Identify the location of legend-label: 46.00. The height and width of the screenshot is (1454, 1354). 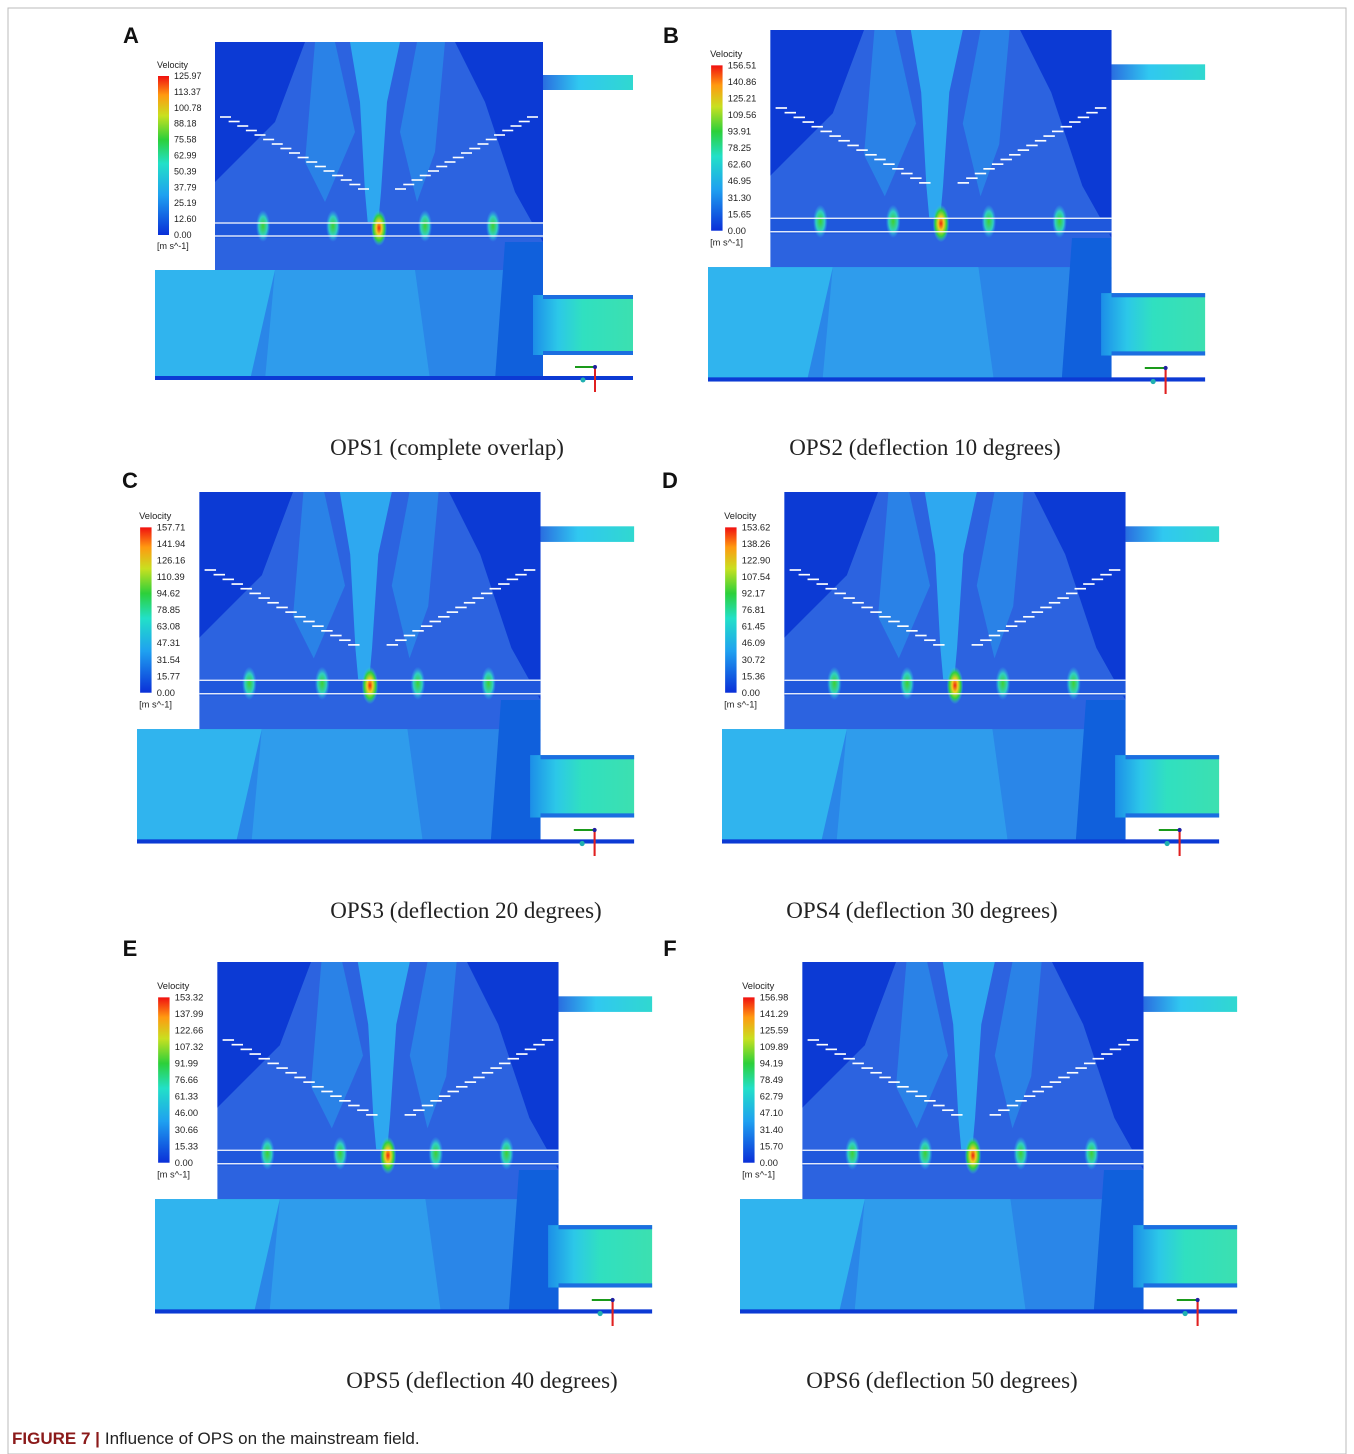
(186, 1113).